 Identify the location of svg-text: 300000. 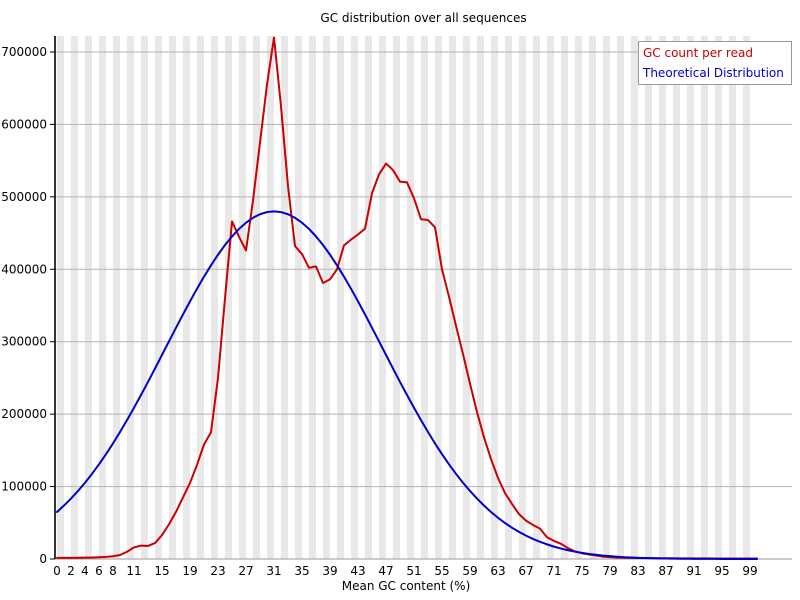
(24, 342).